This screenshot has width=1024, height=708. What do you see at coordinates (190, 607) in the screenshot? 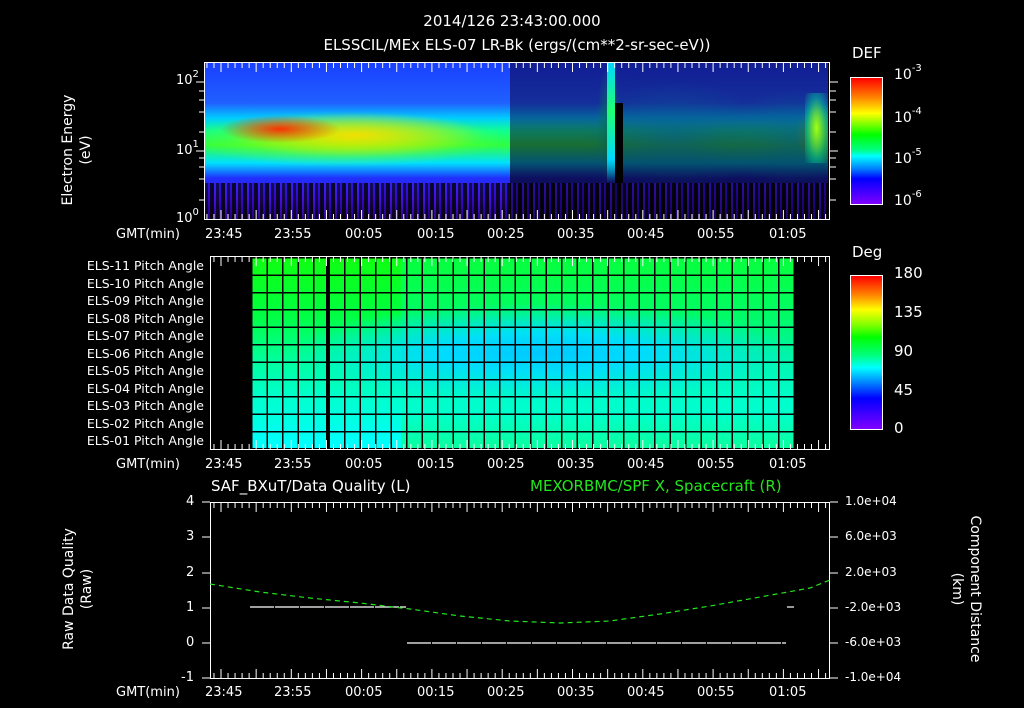
I see `panel3-ytick-left: 1` at bounding box center [190, 607].